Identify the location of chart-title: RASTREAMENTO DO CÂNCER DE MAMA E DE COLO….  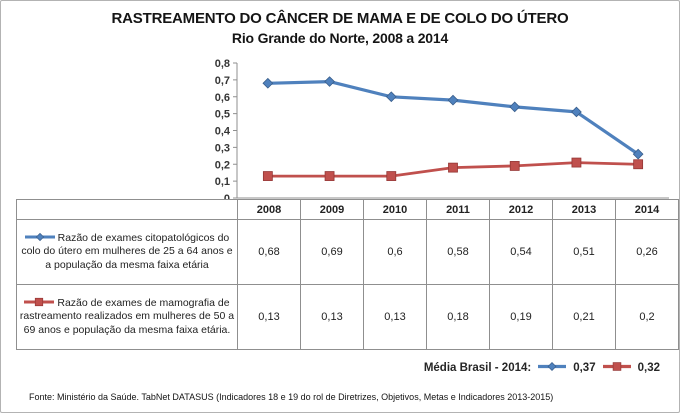
(340, 18).